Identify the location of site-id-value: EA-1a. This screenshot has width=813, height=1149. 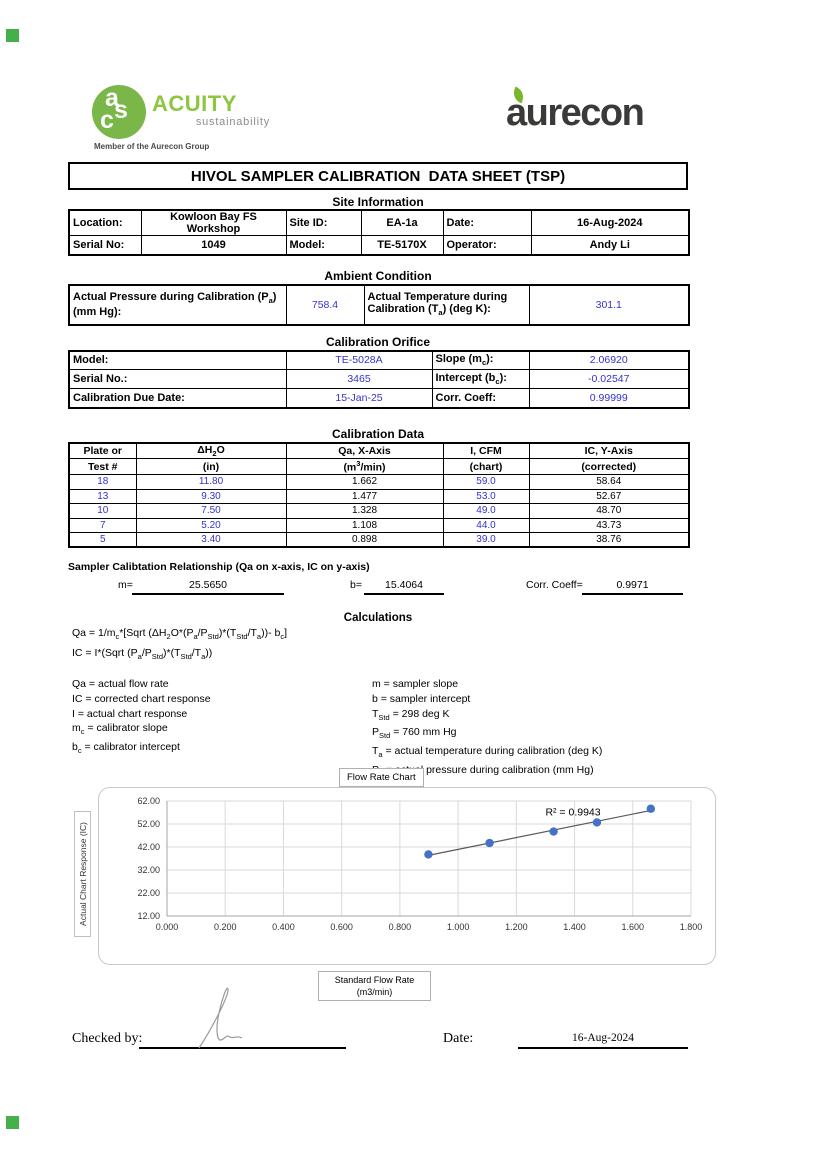
(402, 222).